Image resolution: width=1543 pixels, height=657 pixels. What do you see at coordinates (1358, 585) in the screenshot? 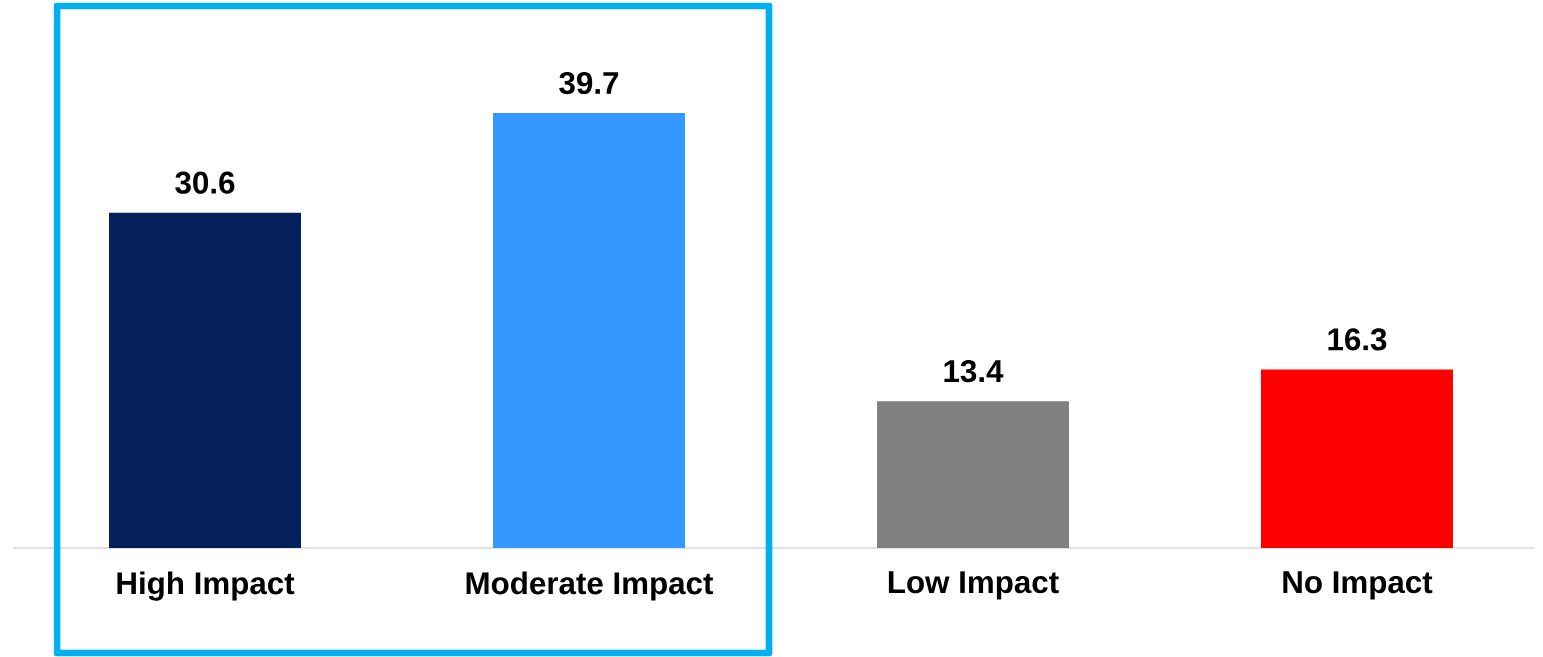
I see `x-tick-label: No Impact` at bounding box center [1358, 585].